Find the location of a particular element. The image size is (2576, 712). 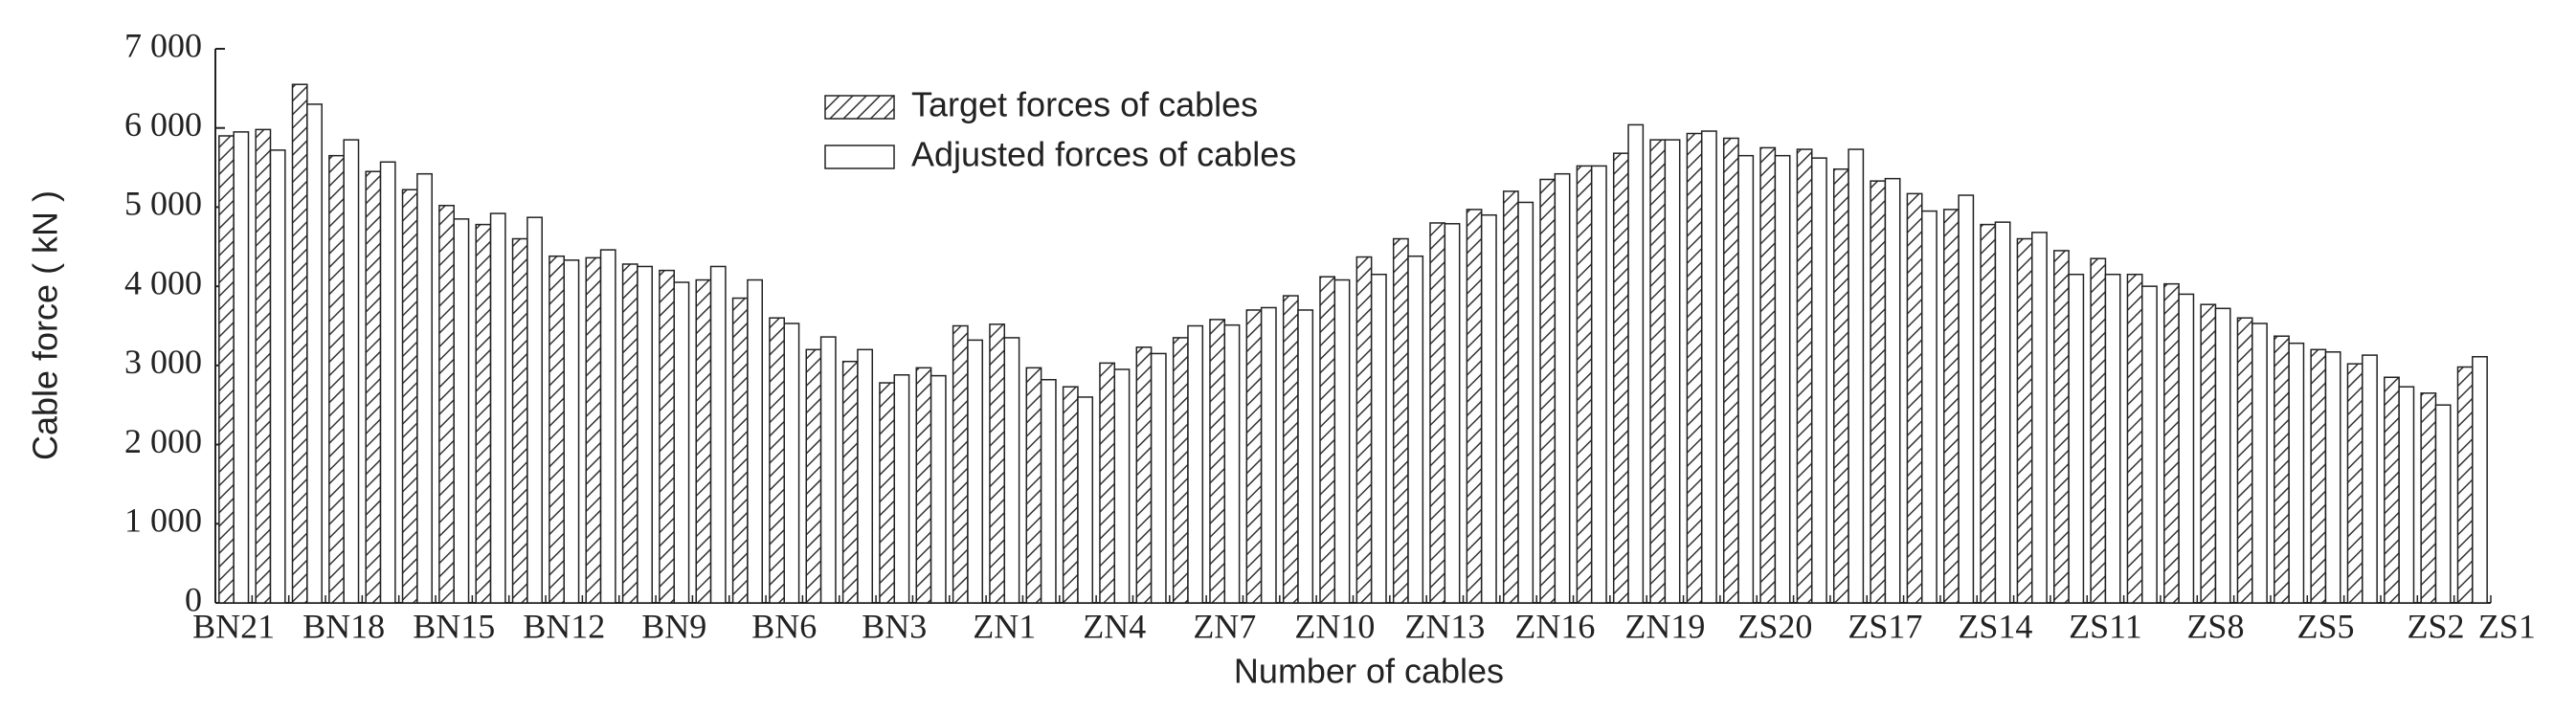

y-tick-label: 7 000 is located at coordinates (163, 45).